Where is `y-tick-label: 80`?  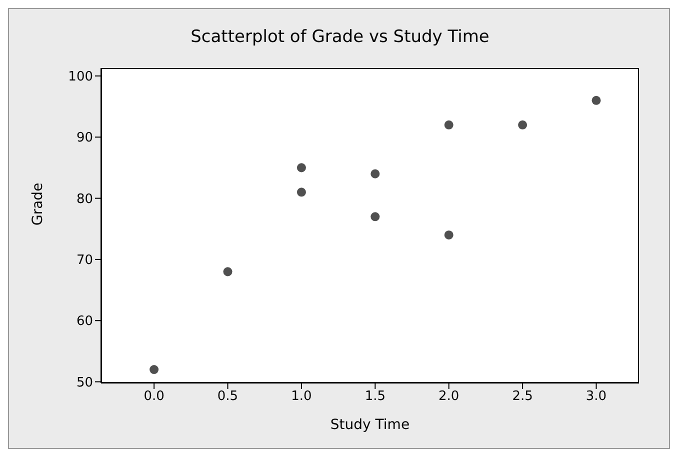 y-tick-label: 80 is located at coordinates (84, 199).